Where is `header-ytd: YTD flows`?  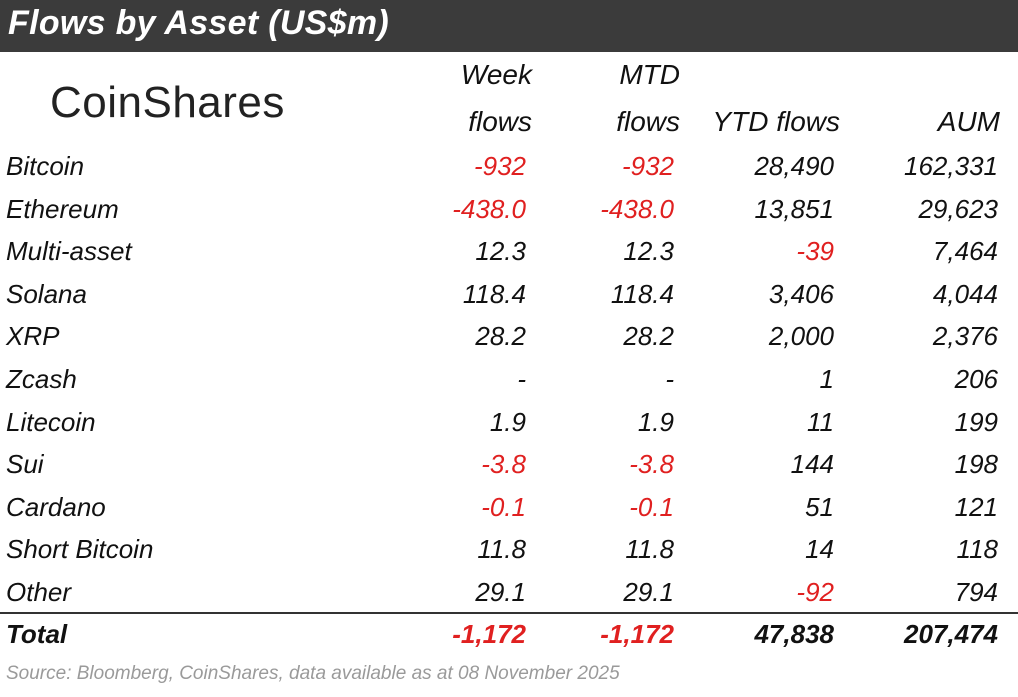 header-ytd: YTD flows is located at coordinates (776, 121).